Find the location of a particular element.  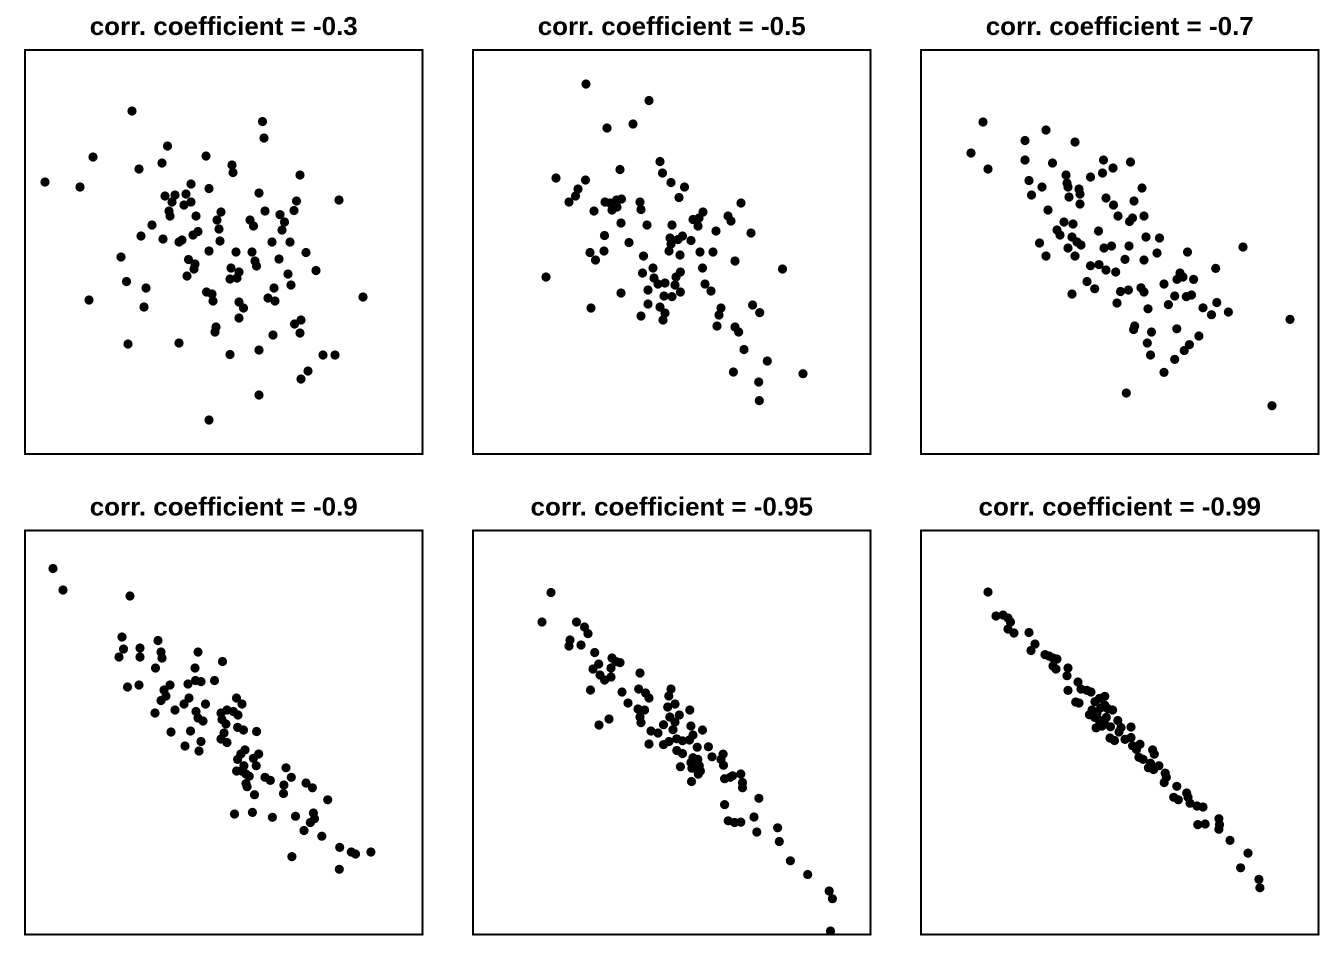

svg-text: corr. coefficient = -0.7 is located at coordinates (1120, 26).